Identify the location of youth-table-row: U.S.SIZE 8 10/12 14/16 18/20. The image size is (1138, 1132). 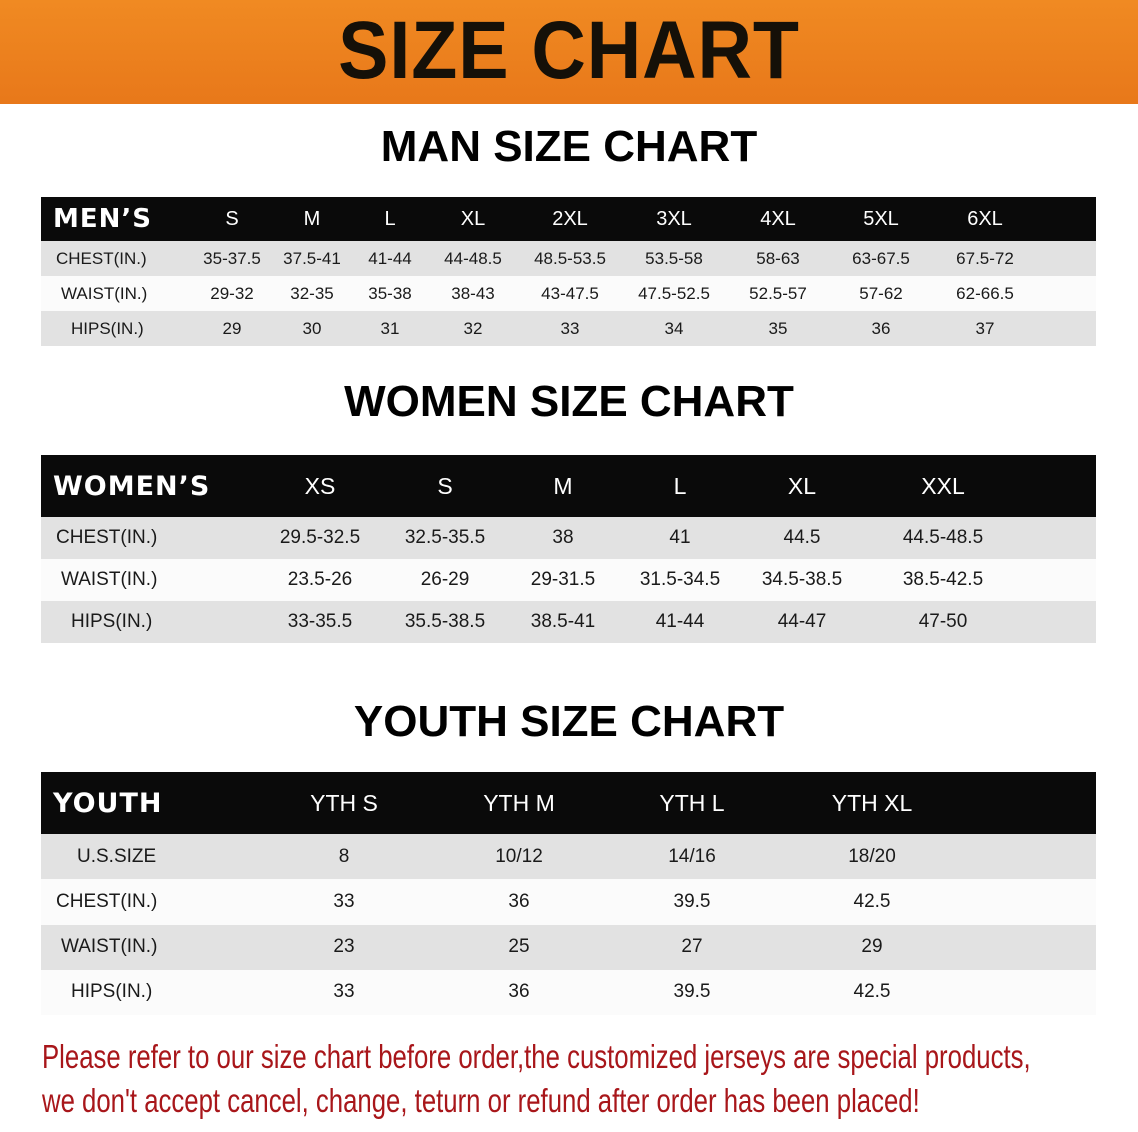
(568, 857).